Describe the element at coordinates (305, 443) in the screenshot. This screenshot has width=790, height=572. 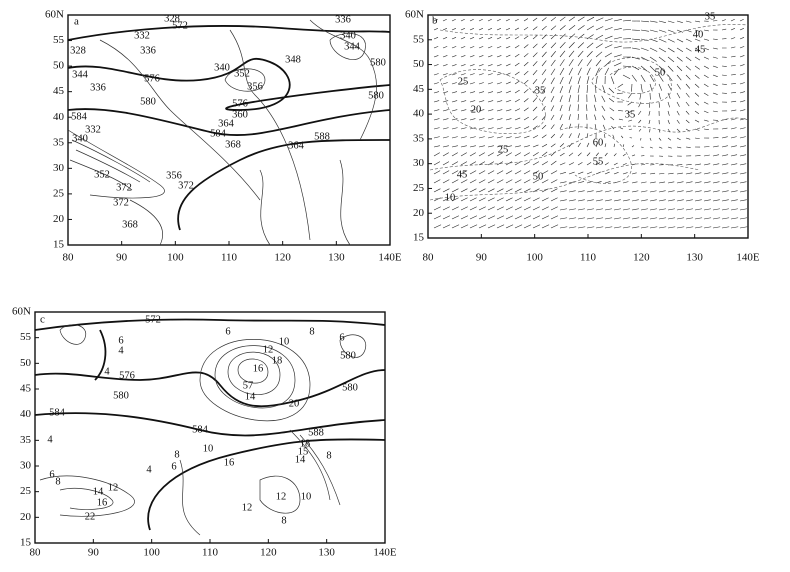
I see `contour-label: 18` at that location.